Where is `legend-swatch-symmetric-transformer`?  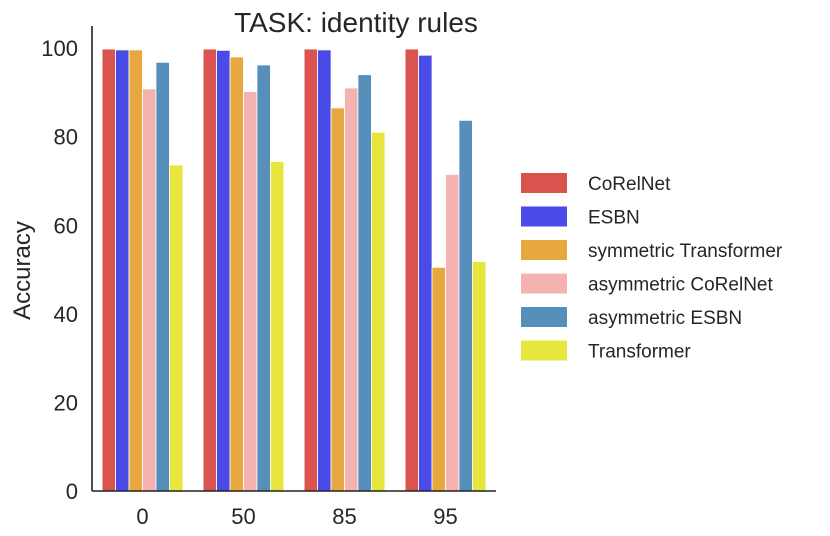
legend-swatch-symmetric-transformer is located at coordinates (544, 250).